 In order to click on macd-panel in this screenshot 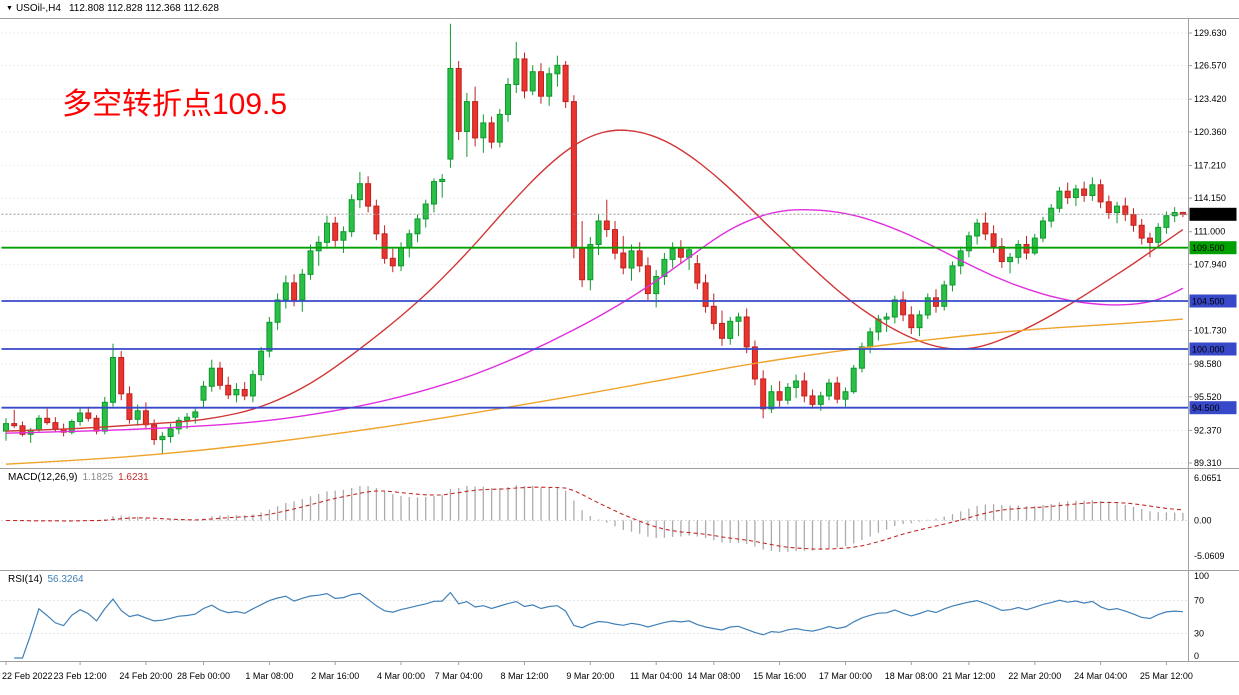, I will do `click(594, 518)`.